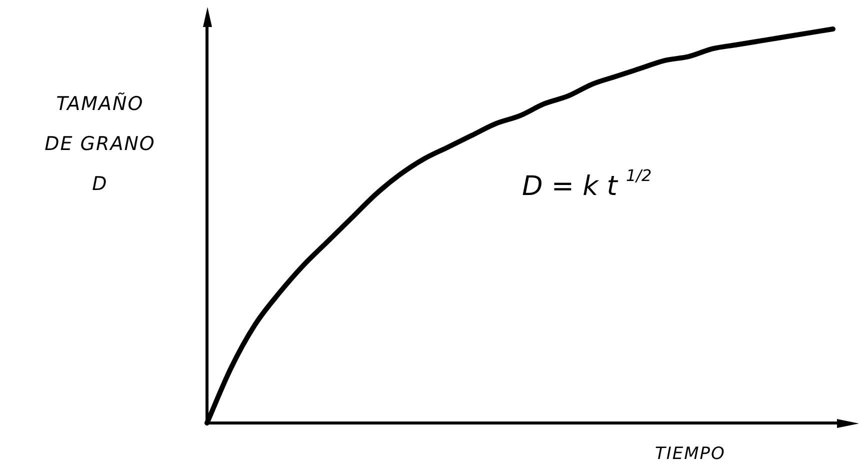 This screenshot has height=475, width=862. I want to click on x-axis-title: TIEMPO, so click(690, 454).